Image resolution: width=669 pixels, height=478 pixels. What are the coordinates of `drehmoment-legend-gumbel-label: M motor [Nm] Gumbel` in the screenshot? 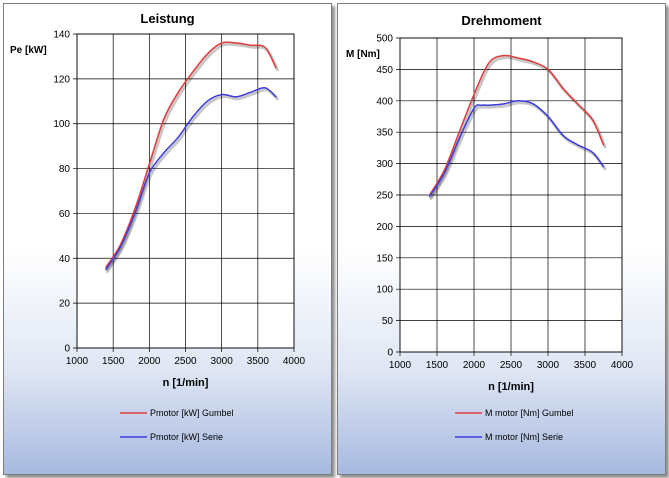 It's located at (529, 413).